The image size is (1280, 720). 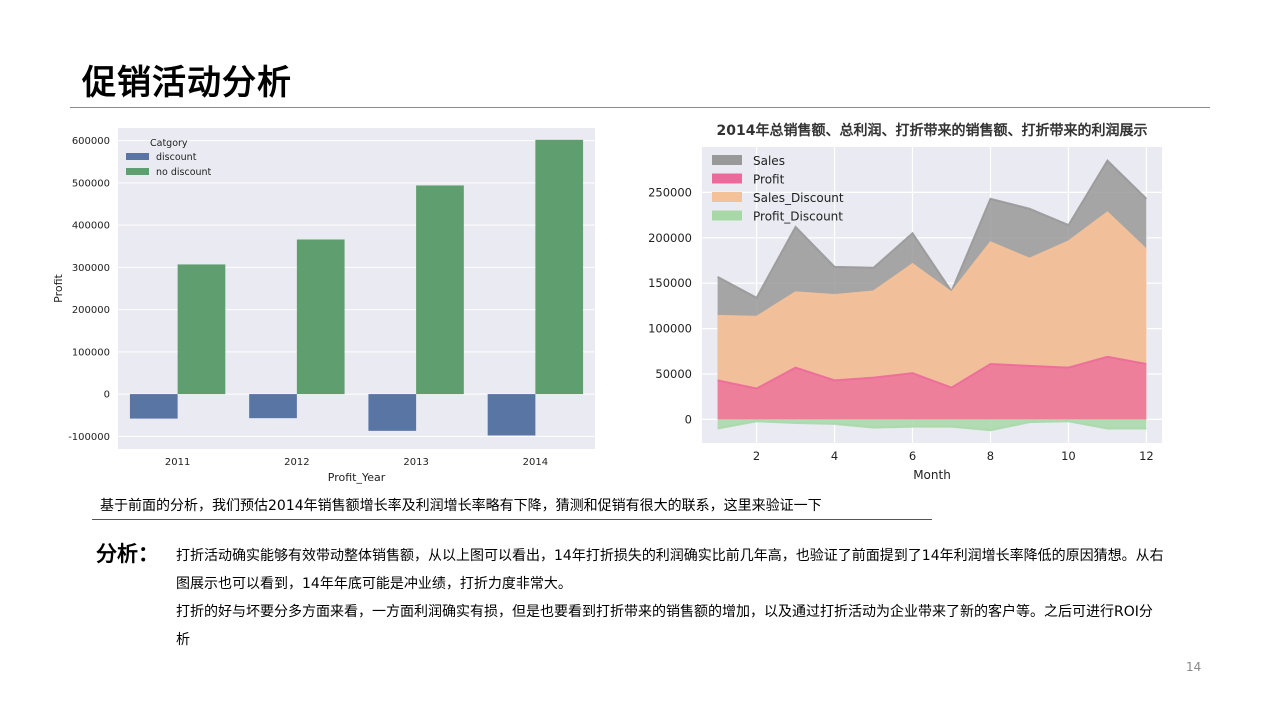 I want to click on area-profit-discount, so click(x=932, y=425).